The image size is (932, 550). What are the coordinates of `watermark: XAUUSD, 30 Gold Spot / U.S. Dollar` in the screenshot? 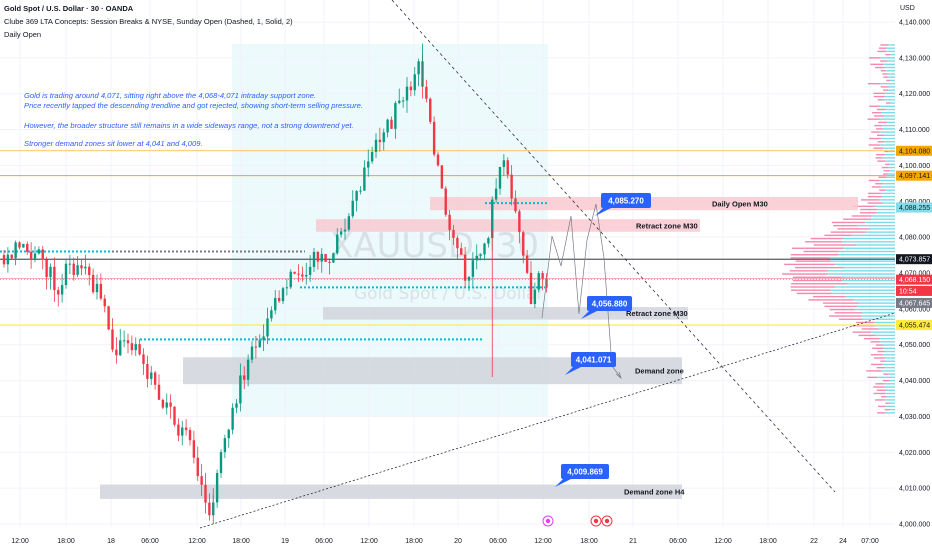 It's located at (436, 265).